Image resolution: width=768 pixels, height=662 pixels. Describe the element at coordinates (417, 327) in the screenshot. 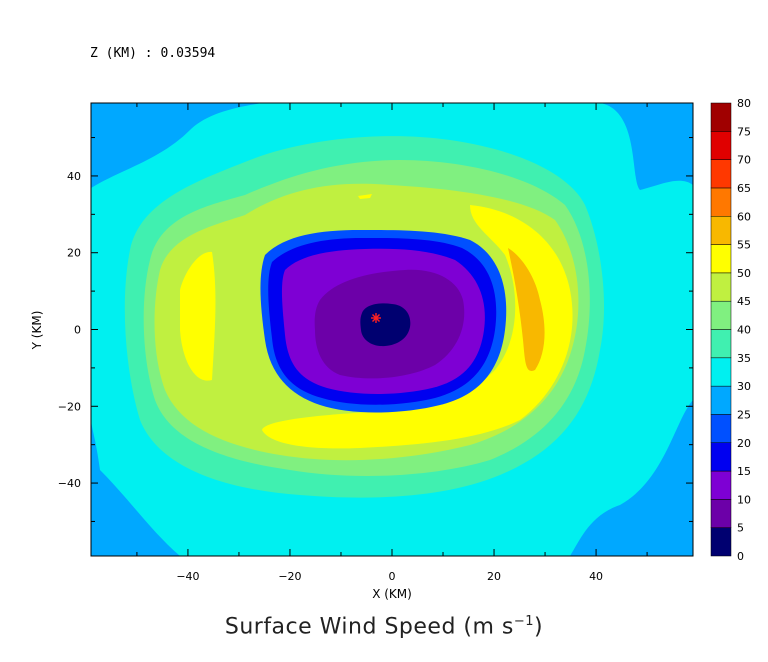

I see `band-50-55-east` at that location.